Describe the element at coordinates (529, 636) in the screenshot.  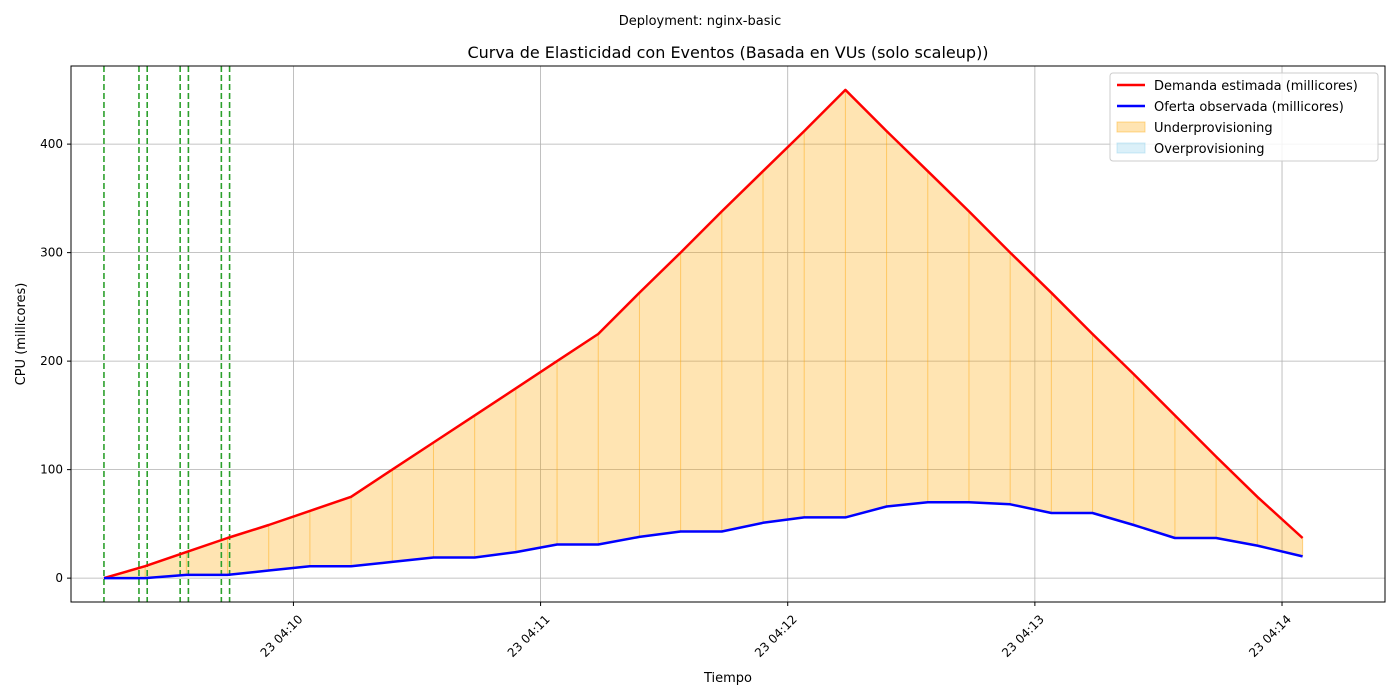
I see `x-tick-label: 23 04:11` at that location.